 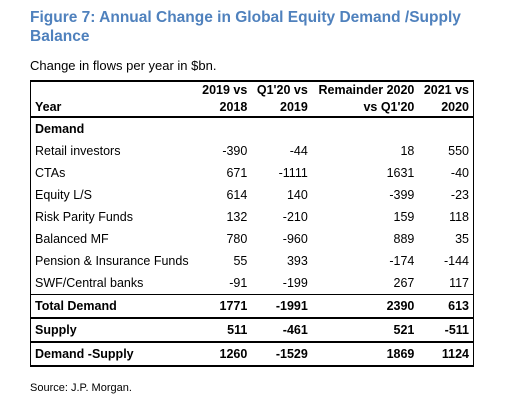 What do you see at coordinates (446, 283) in the screenshot?
I see `cell-value: 117` at bounding box center [446, 283].